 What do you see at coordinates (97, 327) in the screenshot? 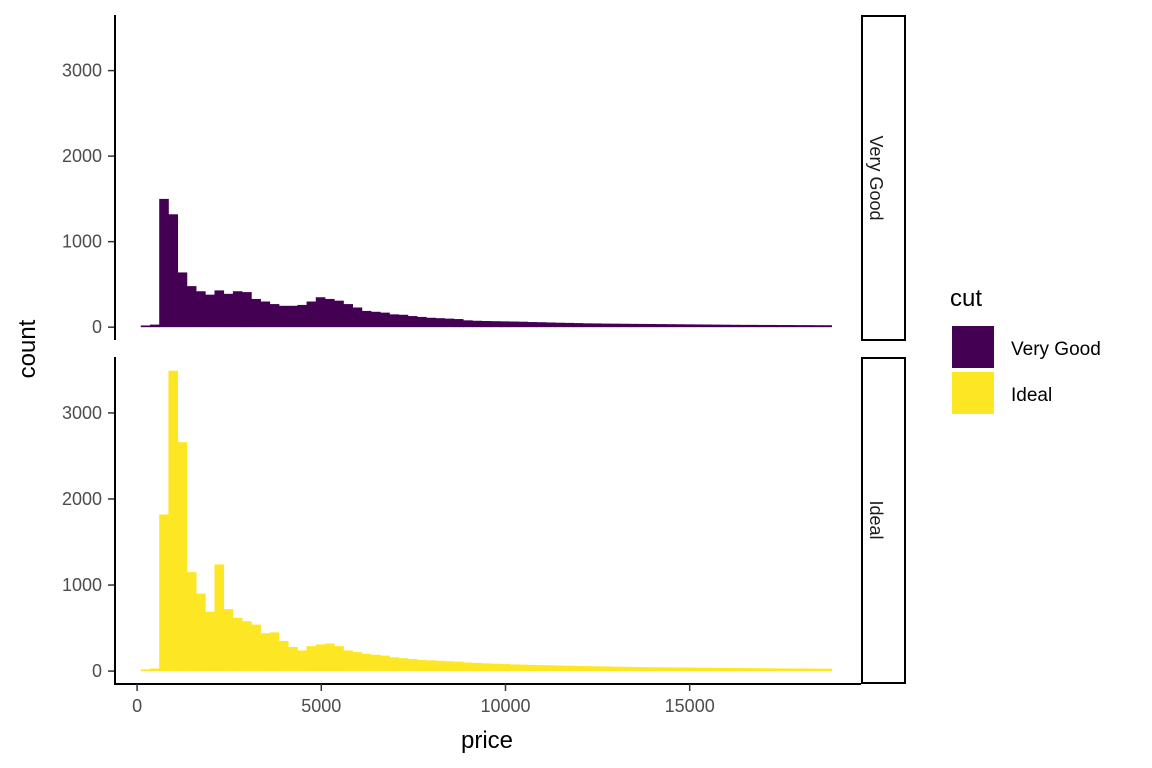
I see `y-tick-label: 0` at bounding box center [97, 327].